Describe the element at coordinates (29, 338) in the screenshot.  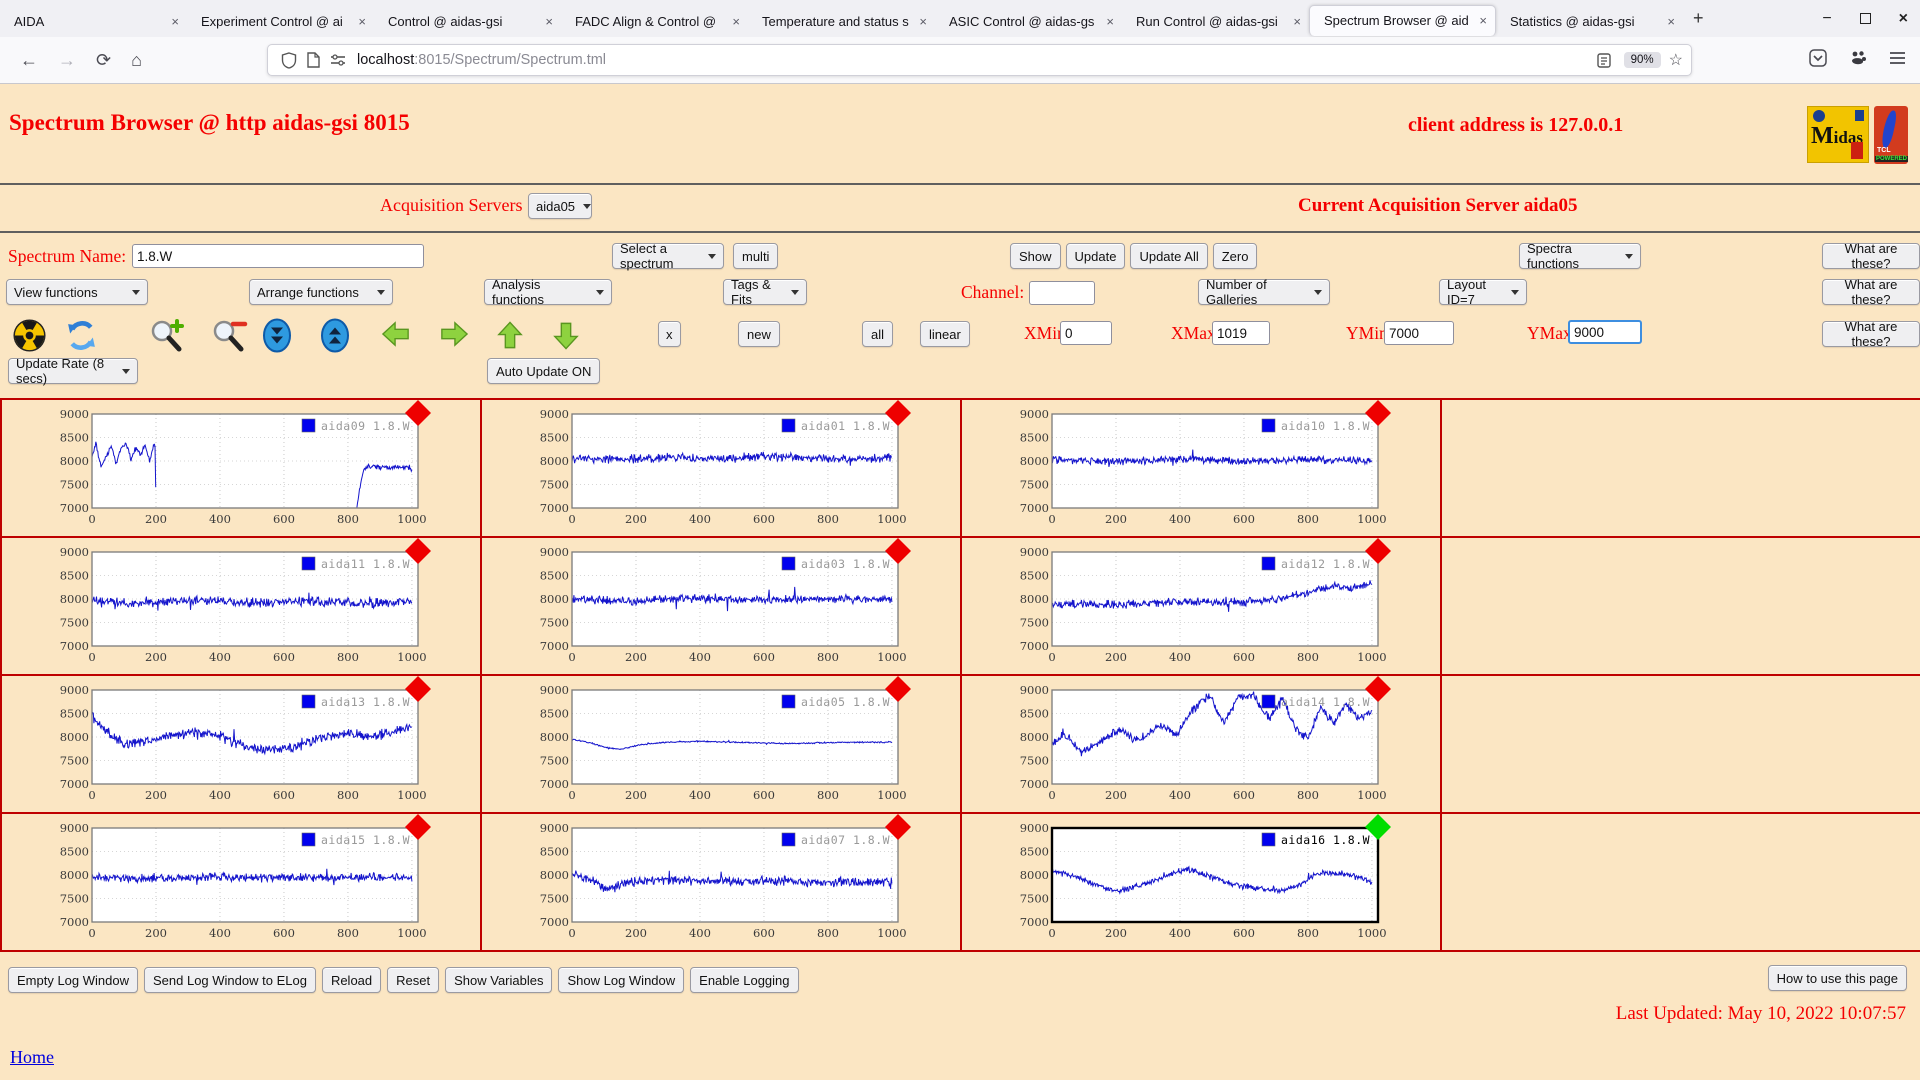
I see `radiation-icon` at that location.